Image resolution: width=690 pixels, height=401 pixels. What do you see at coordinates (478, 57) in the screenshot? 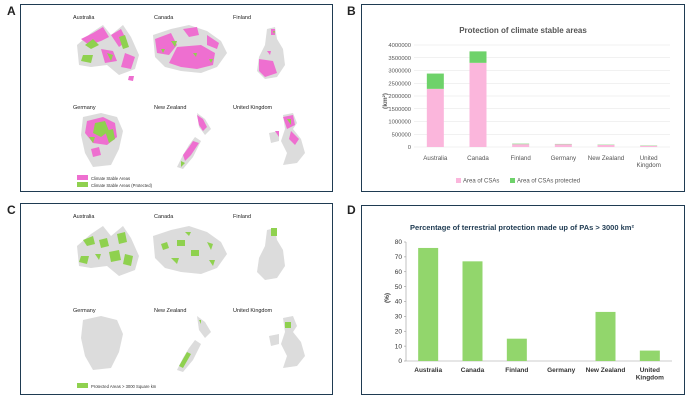
I see `chart-b-bar-canada-area-of-csas-protected` at bounding box center [478, 57].